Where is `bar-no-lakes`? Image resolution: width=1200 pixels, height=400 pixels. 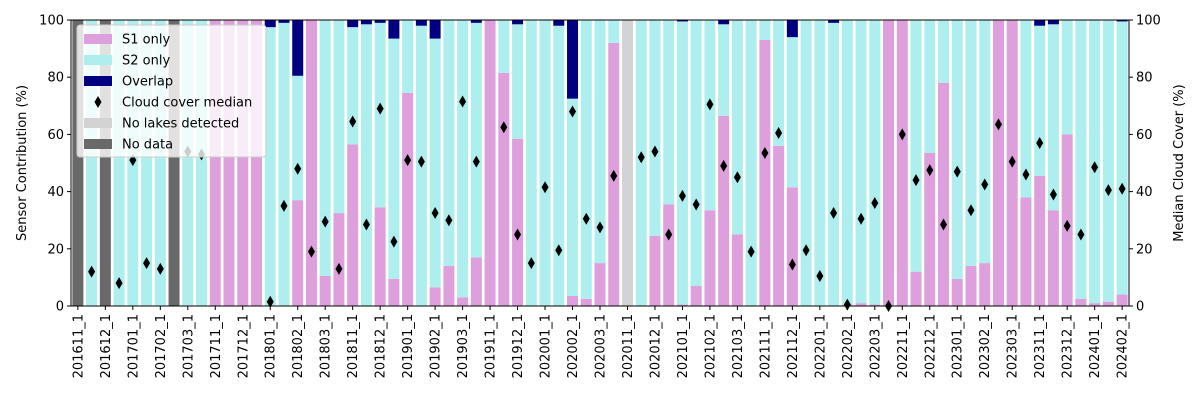
bar-no-lakes is located at coordinates (627, 163).